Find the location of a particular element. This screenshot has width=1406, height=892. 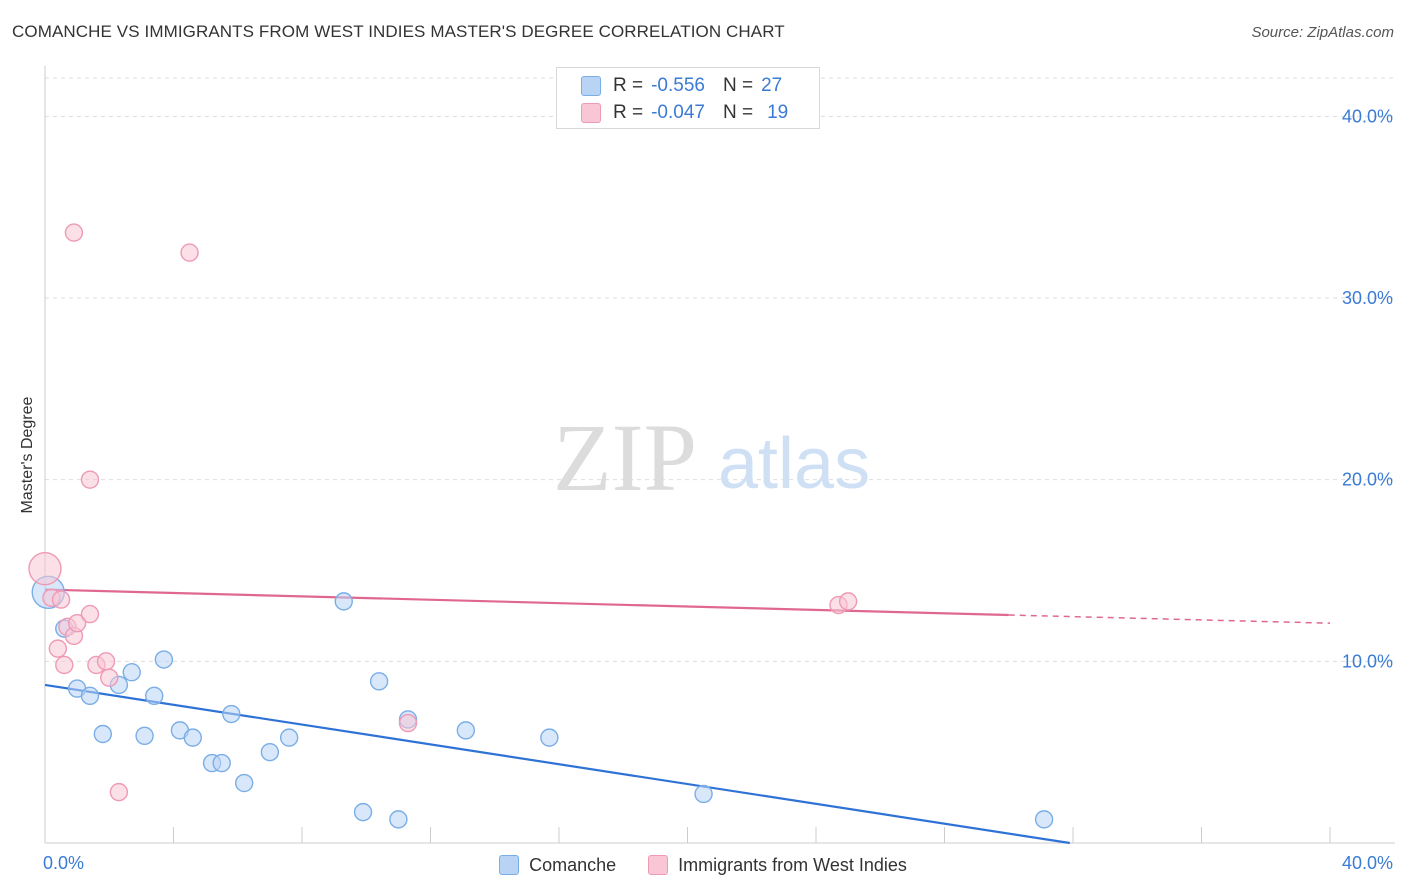

legend-label: Comanche is located at coordinates (573, 864).